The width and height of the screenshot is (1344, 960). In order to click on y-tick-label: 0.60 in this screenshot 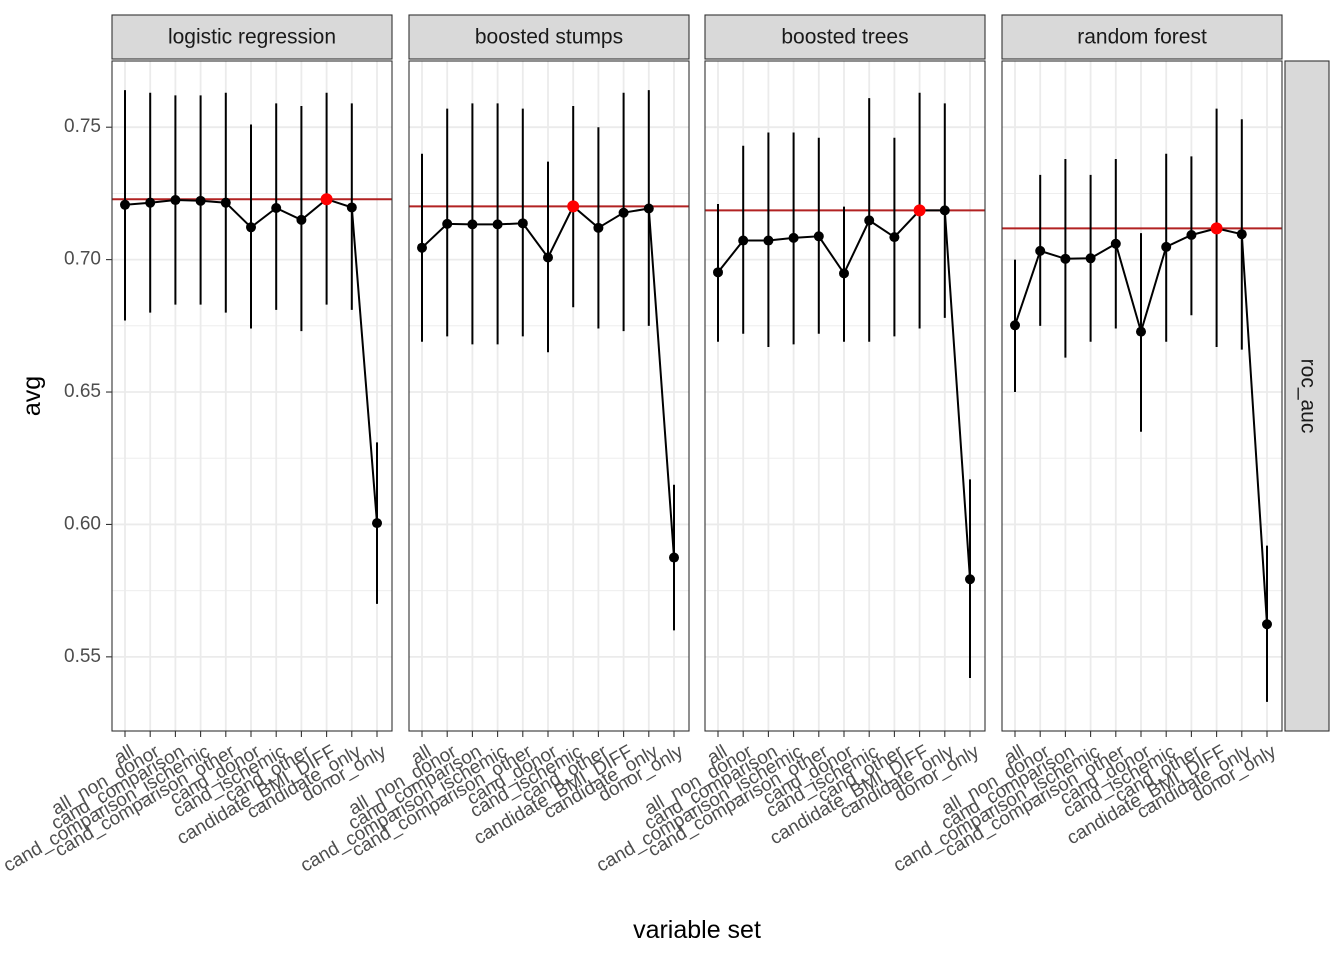, I will do `click(82, 523)`.